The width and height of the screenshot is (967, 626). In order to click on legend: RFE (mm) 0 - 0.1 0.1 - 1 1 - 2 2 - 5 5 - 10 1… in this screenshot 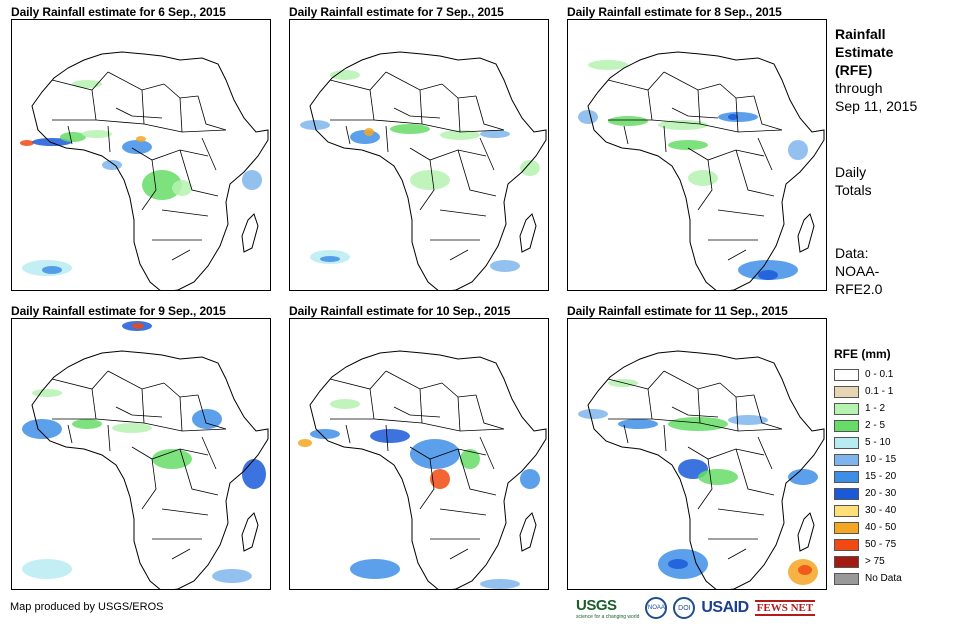, I will do `click(868, 467)`.